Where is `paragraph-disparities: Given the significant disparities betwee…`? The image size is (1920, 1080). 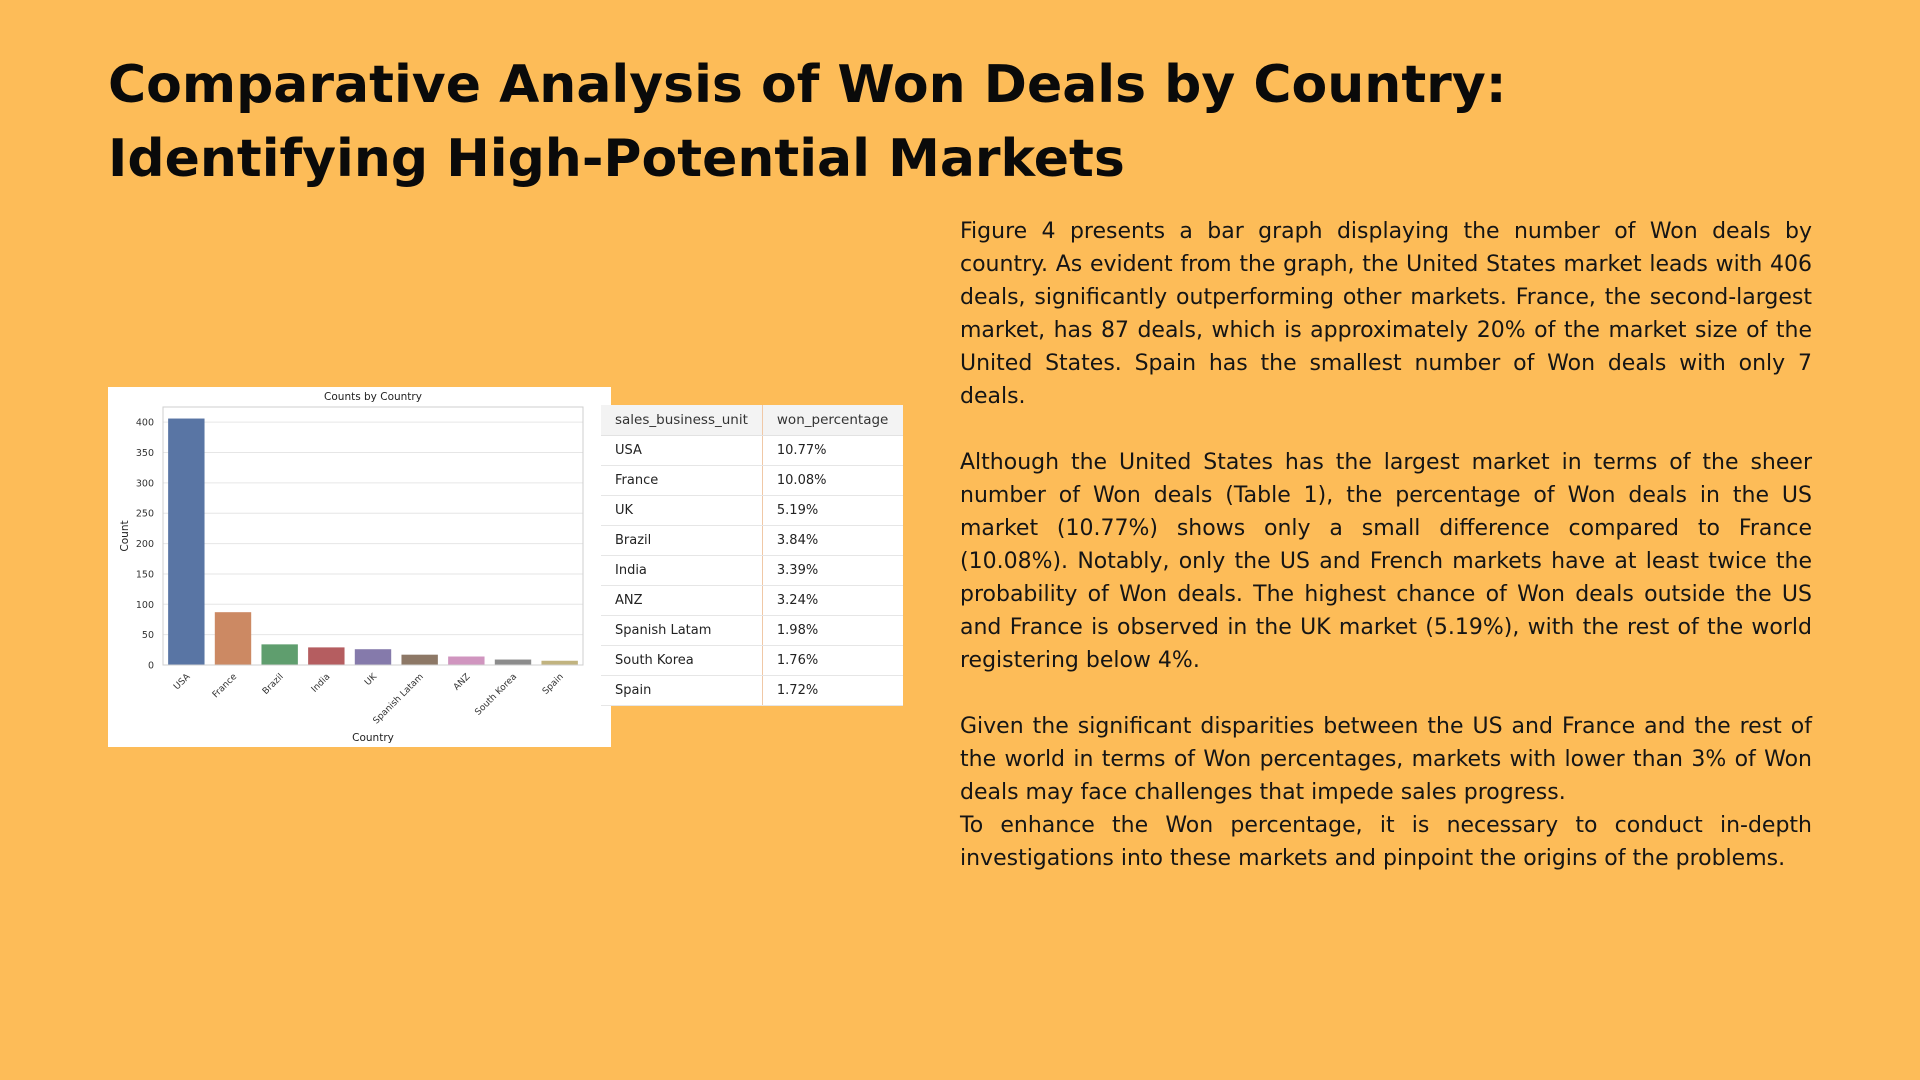 paragraph-disparities: Given the significant disparities betwee… is located at coordinates (1386, 759).